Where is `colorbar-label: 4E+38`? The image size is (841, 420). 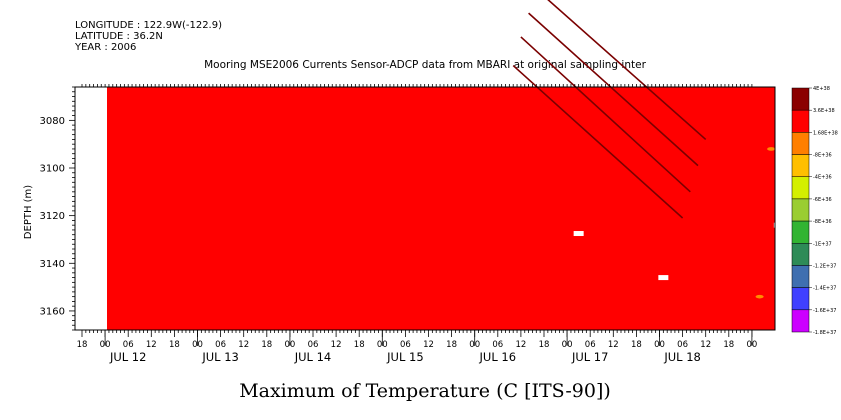
colorbar-label: 4E+38 is located at coordinates (821, 89).